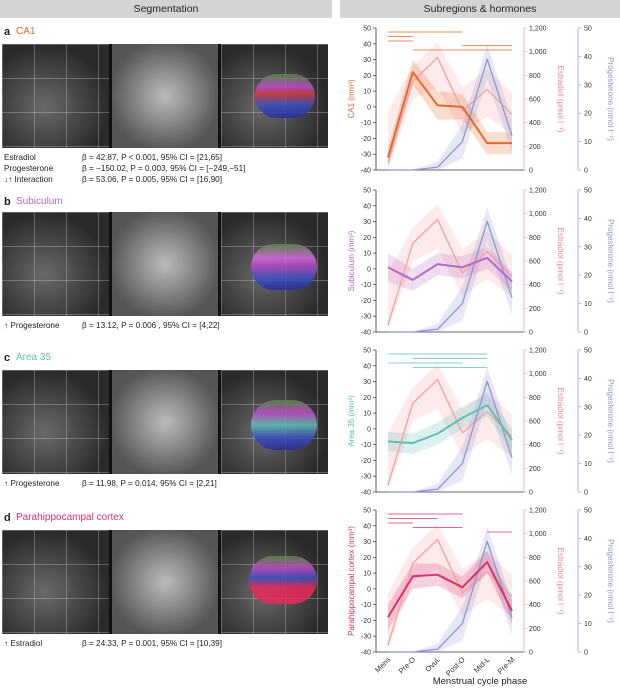 This screenshot has height=692, width=620. Describe the element at coordinates (39, 201) in the screenshot. I see `panel-b-title: Subiculum` at that location.